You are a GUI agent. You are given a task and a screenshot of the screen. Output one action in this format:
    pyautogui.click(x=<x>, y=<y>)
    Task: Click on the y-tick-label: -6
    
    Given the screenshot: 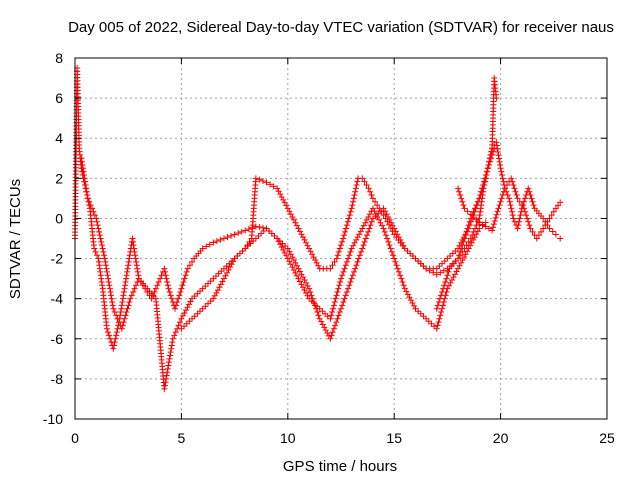 What is the action you would take?
    pyautogui.click(x=57, y=339)
    